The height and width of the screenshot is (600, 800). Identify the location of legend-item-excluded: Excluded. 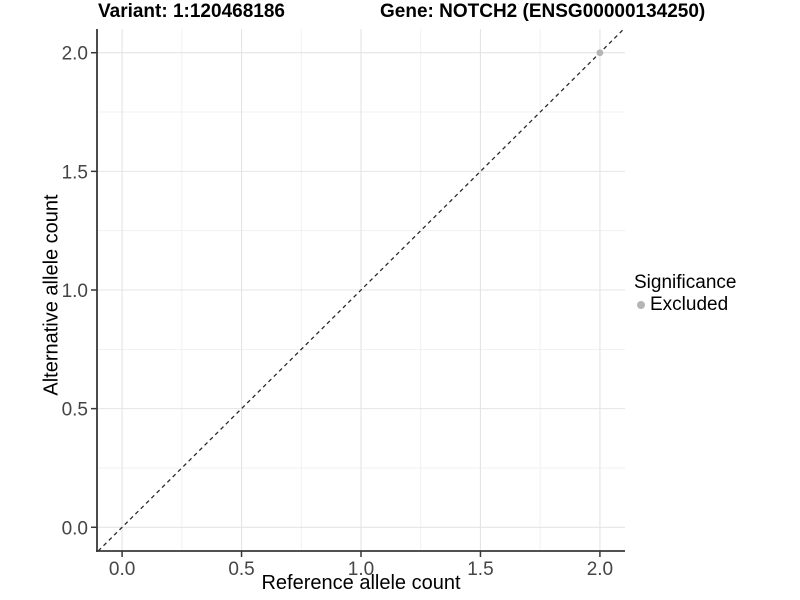
(686, 305).